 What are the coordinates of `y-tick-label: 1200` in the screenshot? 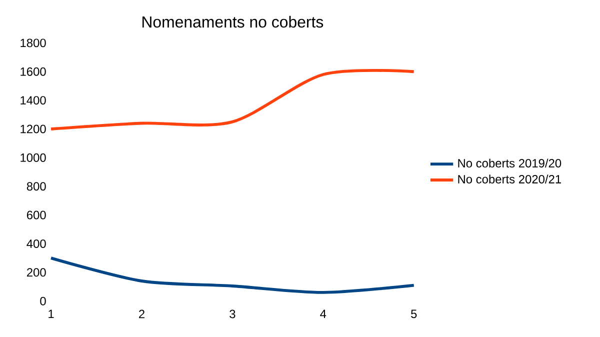 It's located at (33, 129).